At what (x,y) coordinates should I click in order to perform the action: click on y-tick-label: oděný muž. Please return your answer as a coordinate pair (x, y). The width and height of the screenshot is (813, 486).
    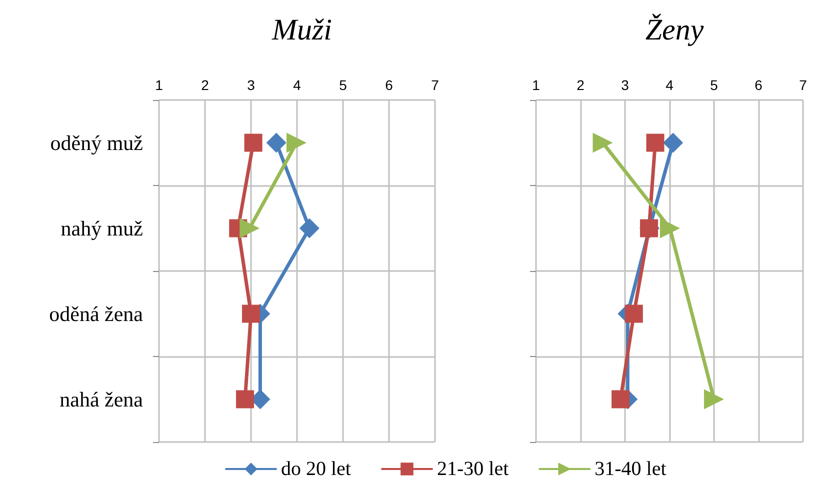
    Looking at the image, I should click on (96, 142).